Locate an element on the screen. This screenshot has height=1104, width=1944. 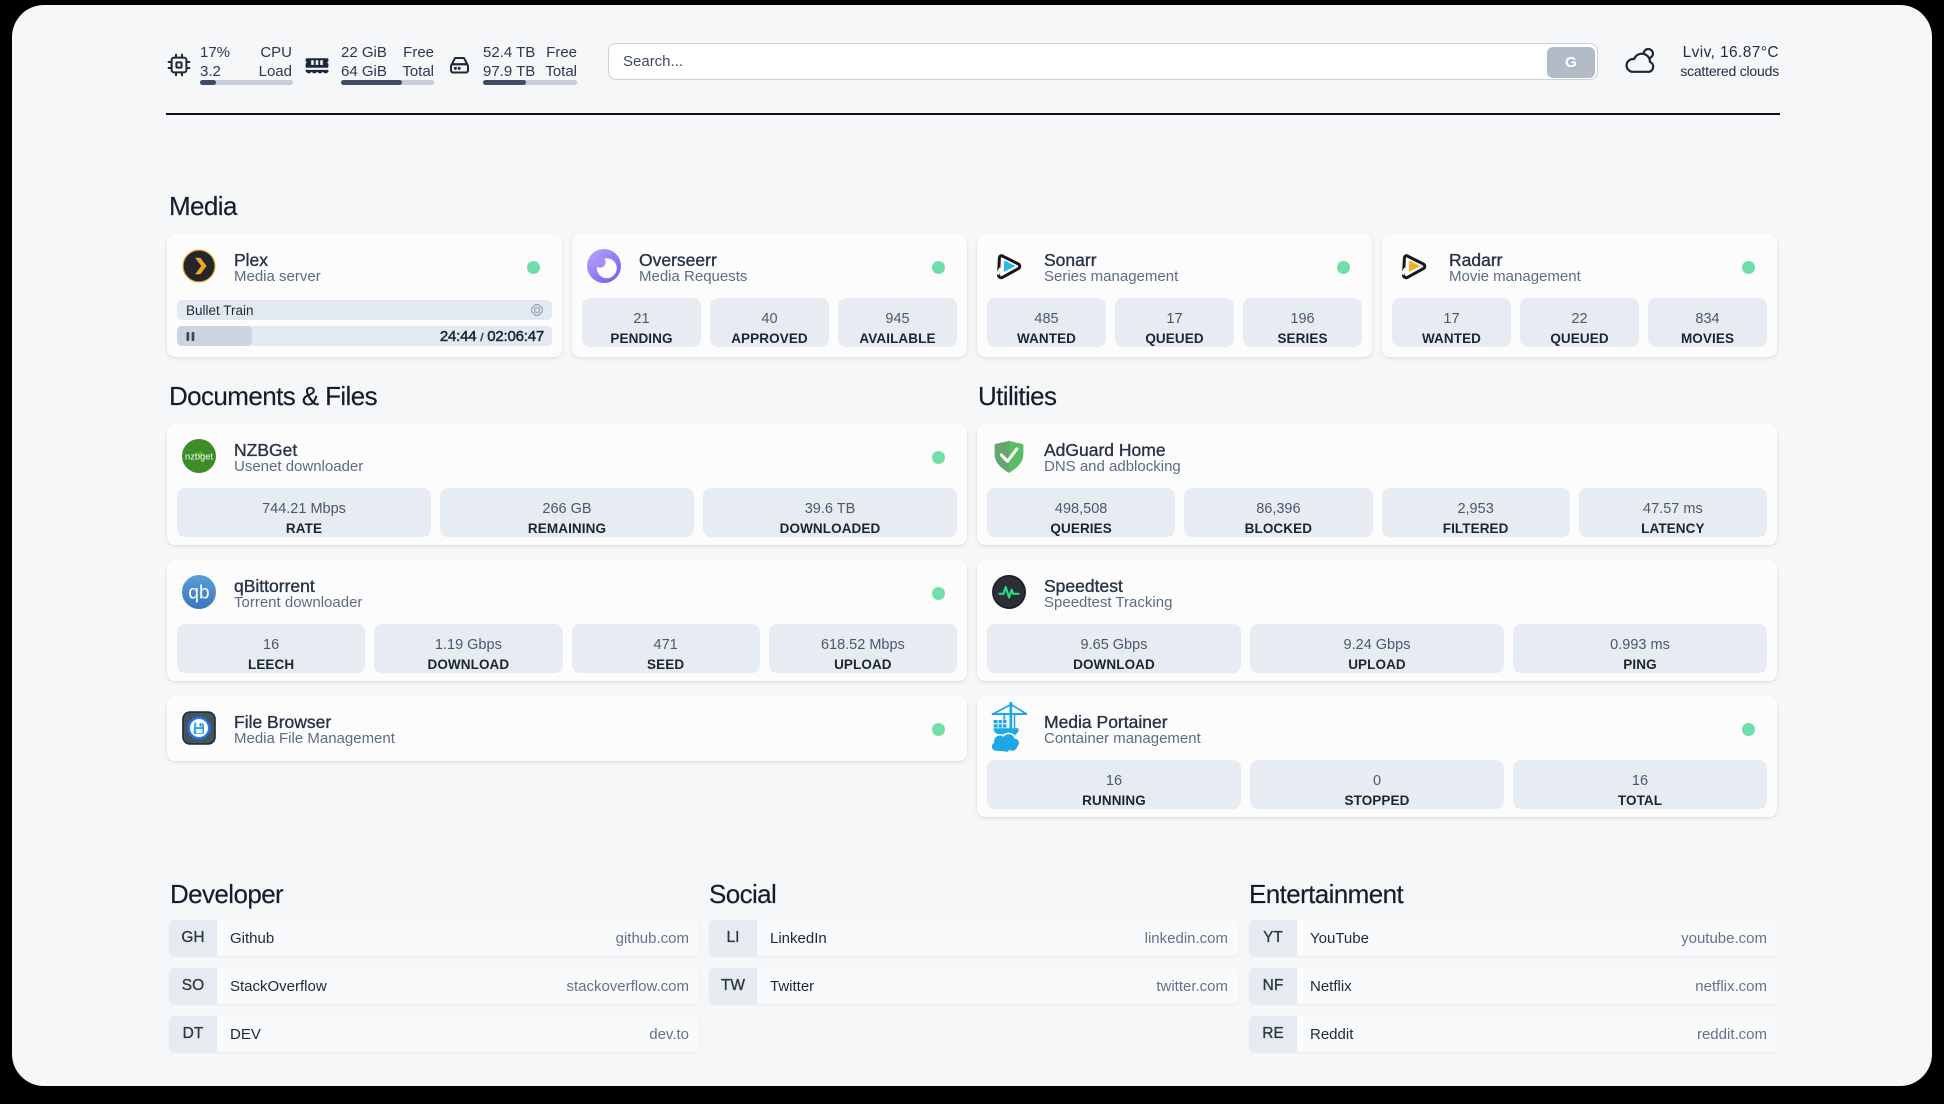
svg-text: nzbget is located at coordinates (199, 457).